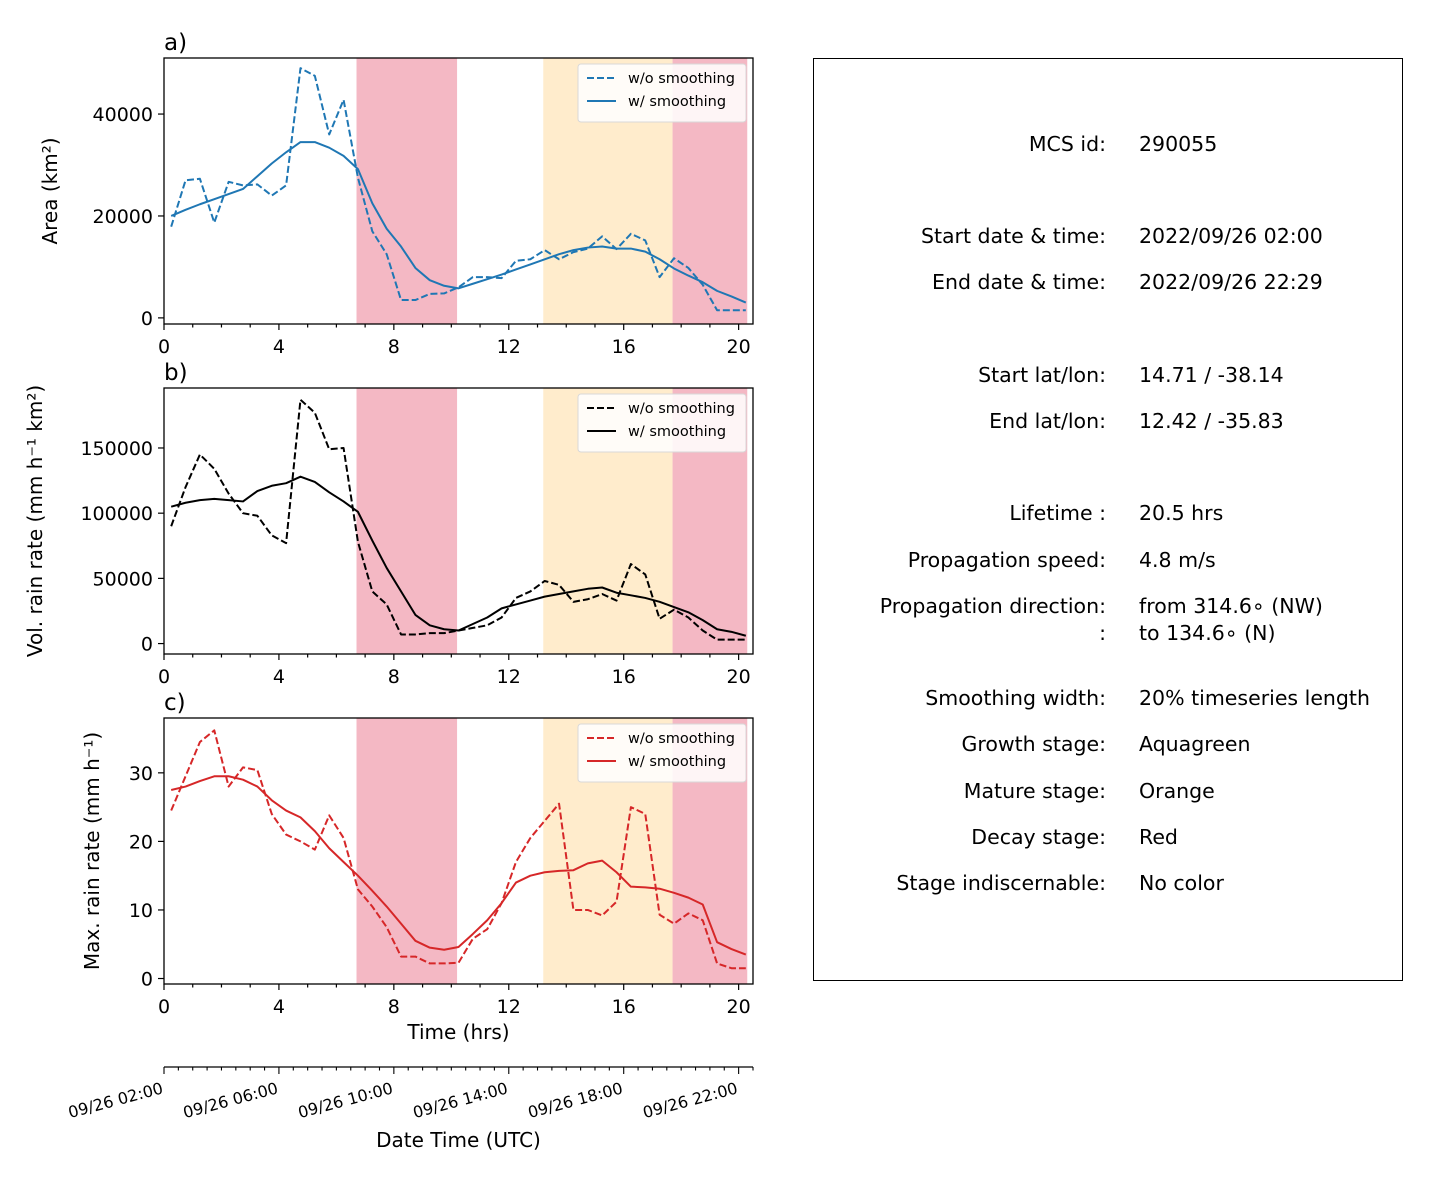  What do you see at coordinates (458, 1140) in the screenshot?
I see `date-axis-label: Date Time (UTC)` at bounding box center [458, 1140].